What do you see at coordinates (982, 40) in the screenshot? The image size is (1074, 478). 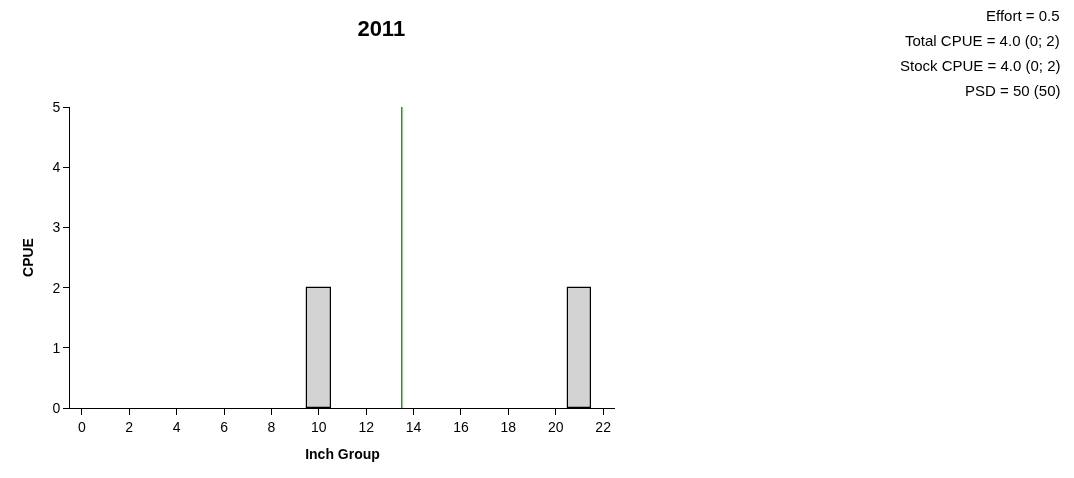 I see `text: Total CPUE = 4.0 (0; 2)` at bounding box center [982, 40].